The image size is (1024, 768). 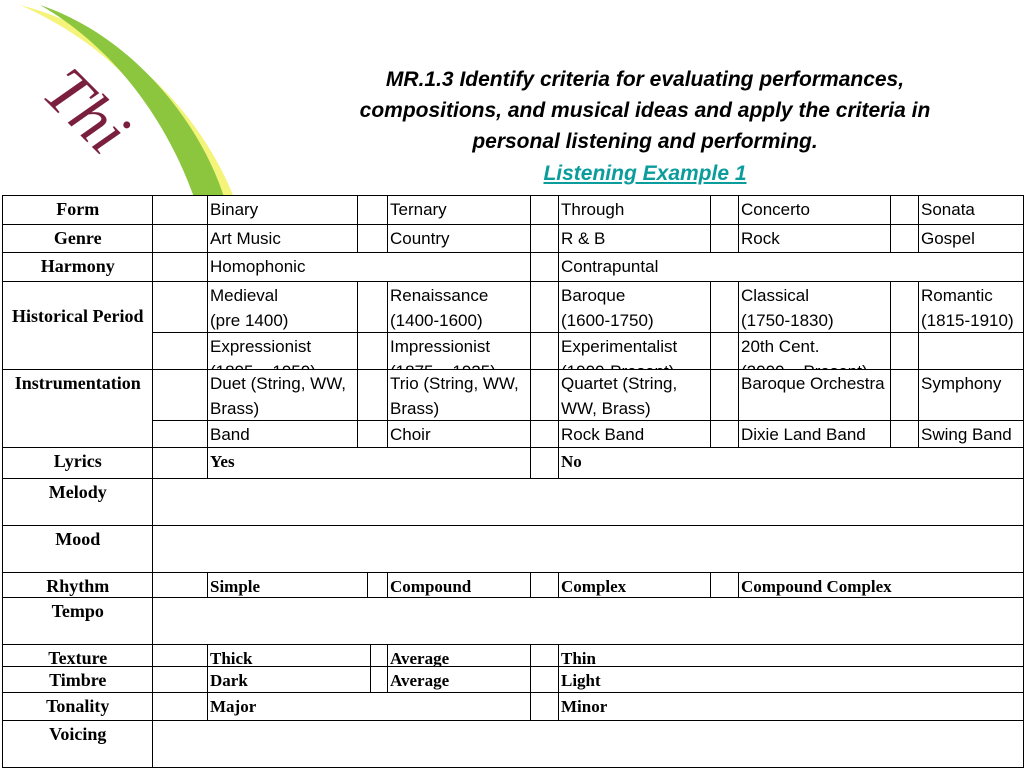 What do you see at coordinates (791, 656) in the screenshot?
I see `criteria-cell: Thin` at bounding box center [791, 656].